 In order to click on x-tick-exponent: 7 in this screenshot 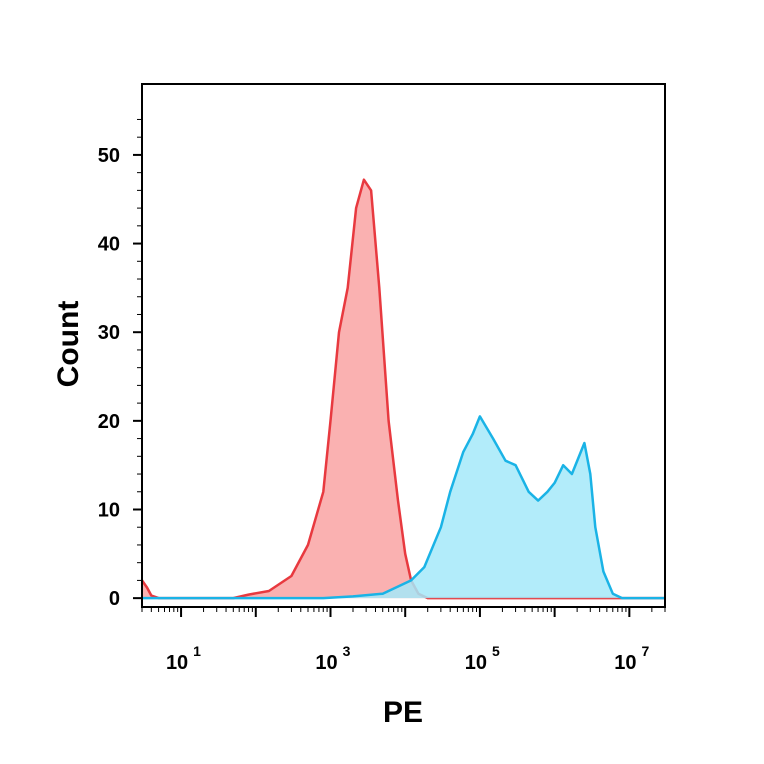, I will do `click(645, 651)`.